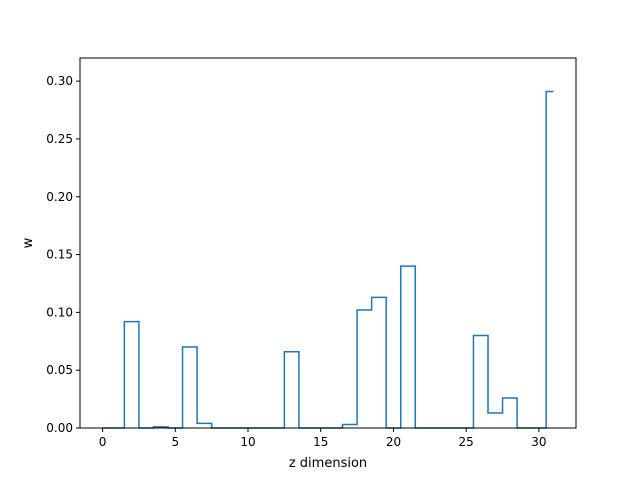 The image size is (640, 484). Describe the element at coordinates (59, 312) in the screenshot. I see `y-tick-label: 0.10` at that location.